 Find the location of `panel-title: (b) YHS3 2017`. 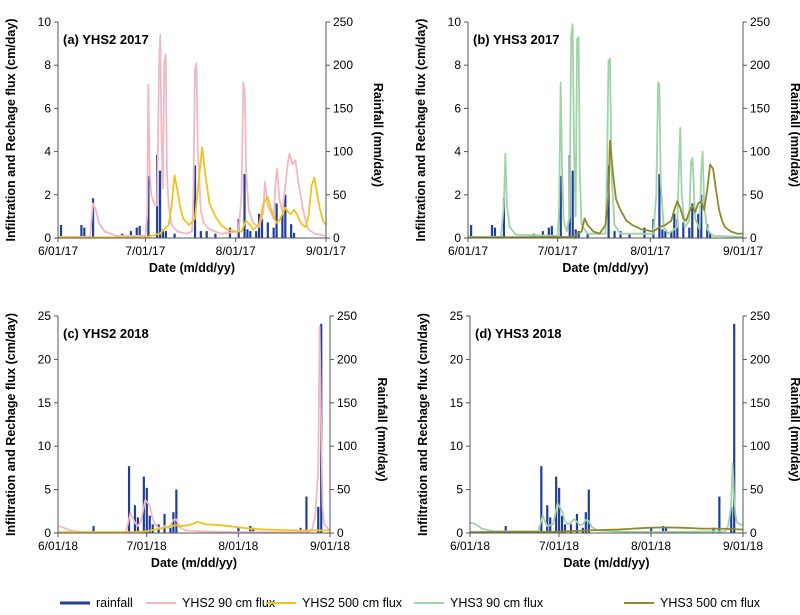

panel-title: (b) YHS3 2017 is located at coordinates (516, 39).